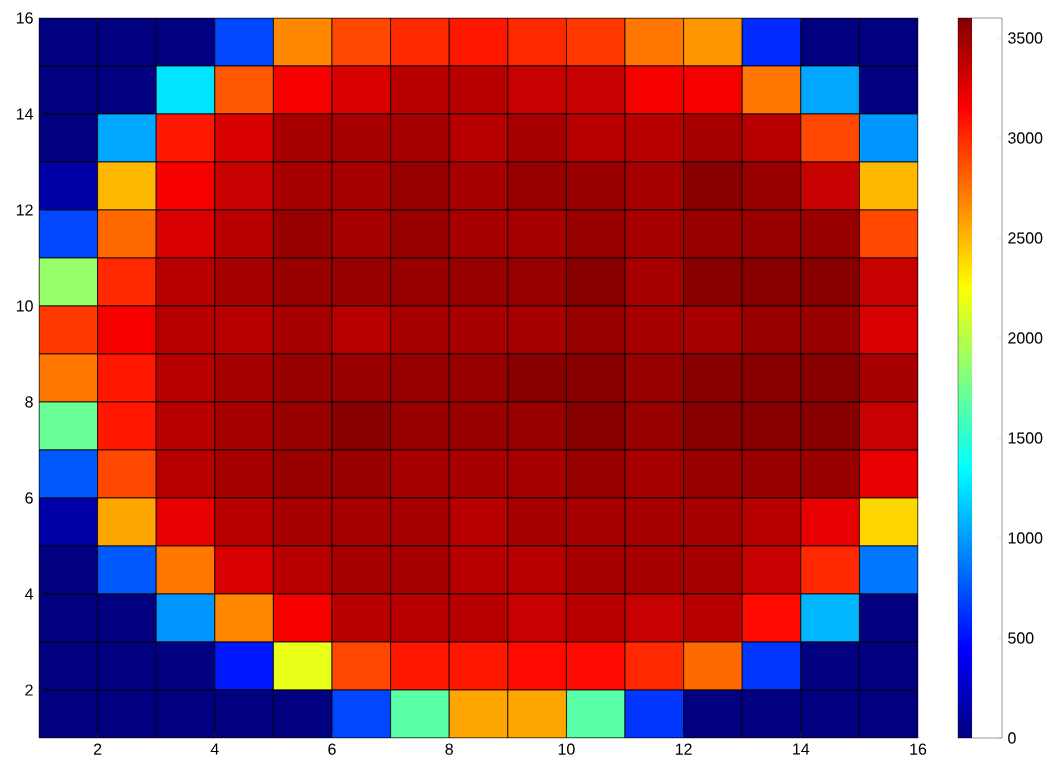 The height and width of the screenshot is (769, 1060). What do you see at coordinates (29, 498) in the screenshot?
I see `y-tick-label: 6` at bounding box center [29, 498].